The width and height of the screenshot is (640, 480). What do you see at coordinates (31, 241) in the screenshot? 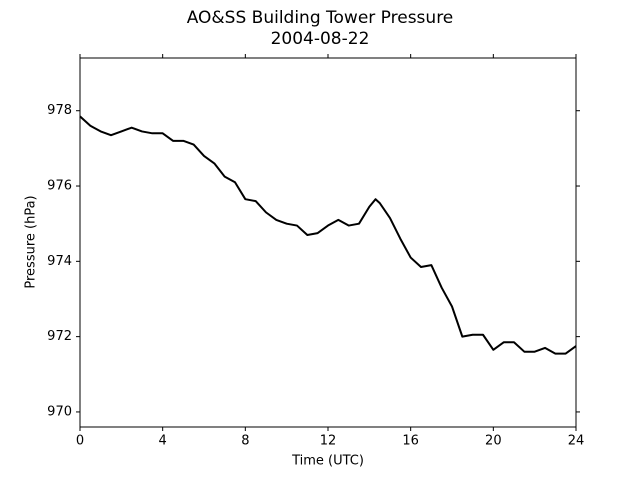
I see `y-axis-label: Pressure (hPa)` at bounding box center [31, 241].